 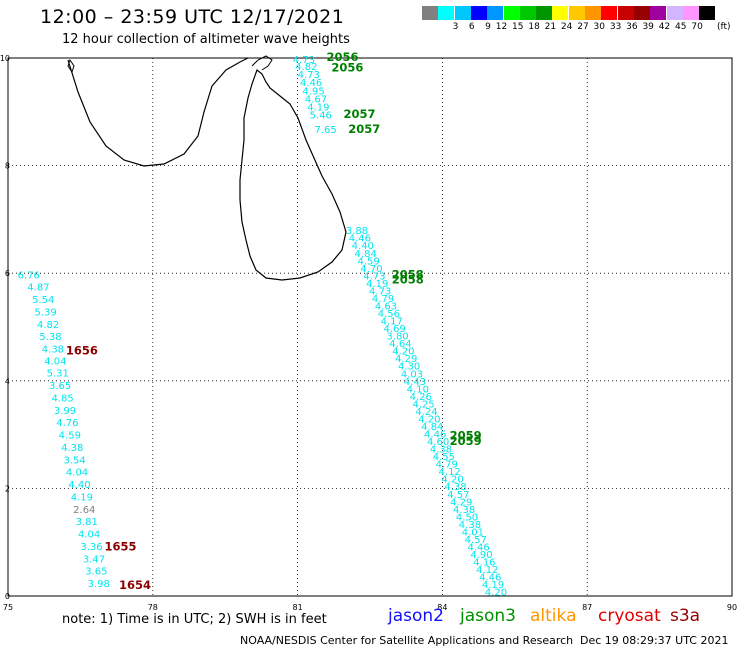 What do you see at coordinates (313, 91) in the screenshot?
I see `swh-value-label: 4.95` at bounding box center [313, 91].